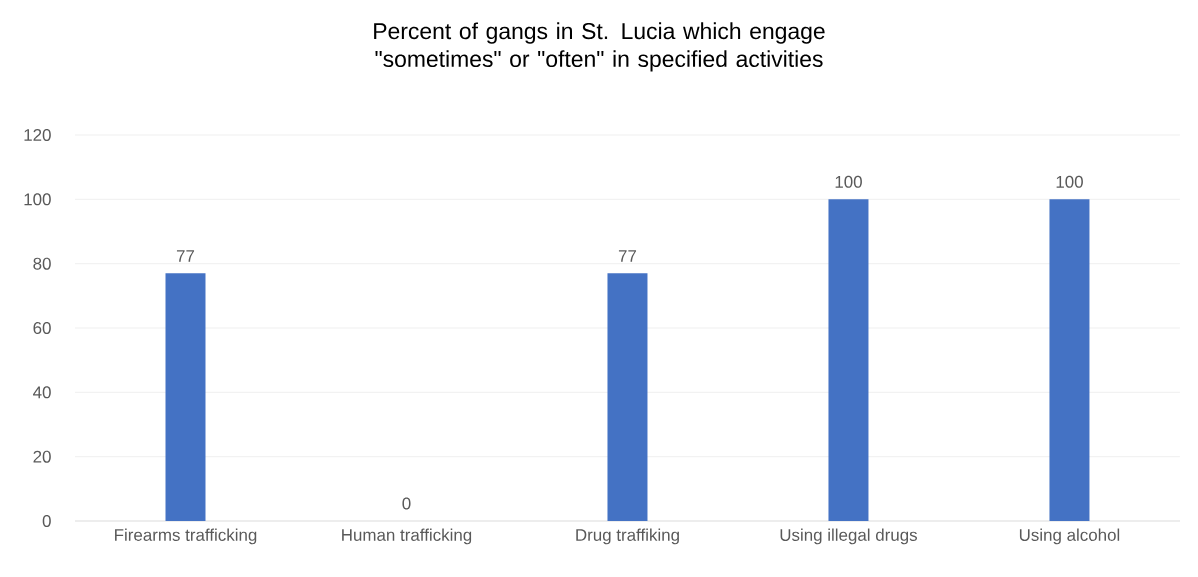 This screenshot has width=1198, height=577. What do you see at coordinates (1069, 536) in the screenshot?
I see `x-tick-label: Using alcohol` at bounding box center [1069, 536].